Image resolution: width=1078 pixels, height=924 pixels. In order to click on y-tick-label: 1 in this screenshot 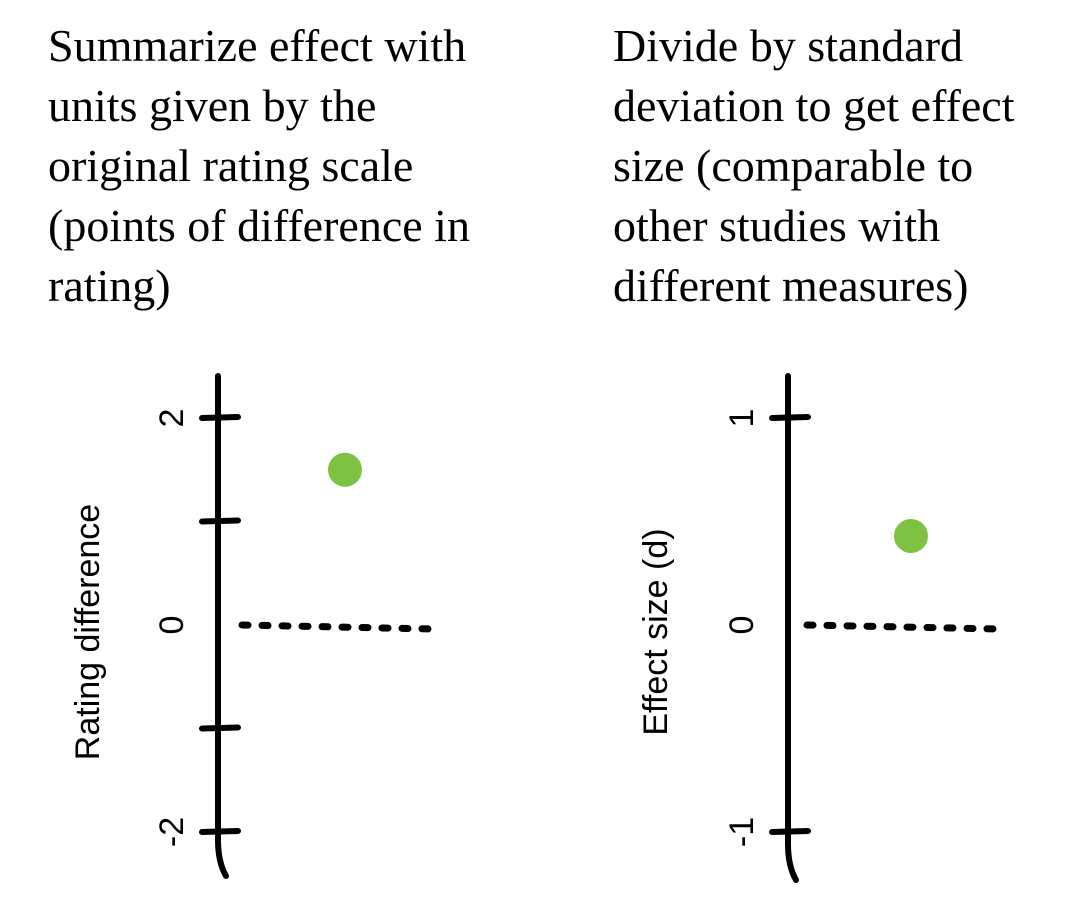, I will do `click(742, 418)`.